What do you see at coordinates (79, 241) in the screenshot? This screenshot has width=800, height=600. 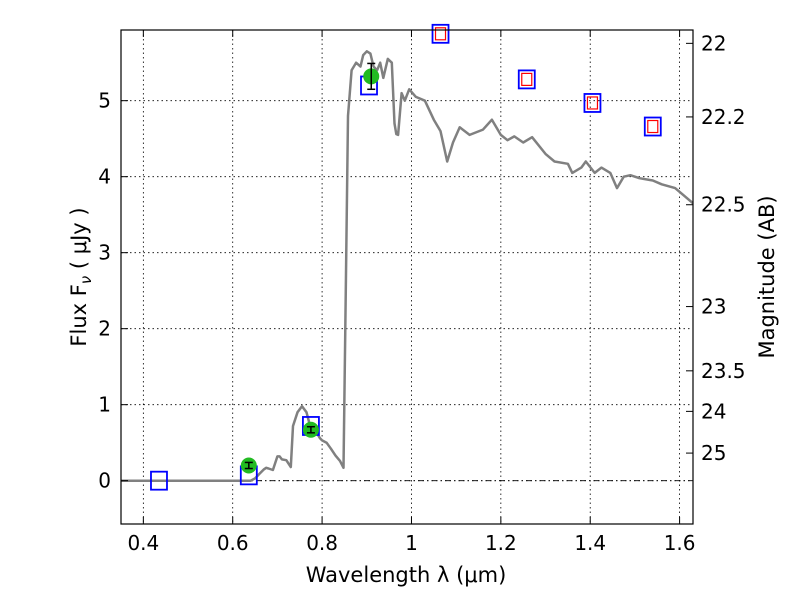 I see `y-axis-label-unit: ( μJy )` at bounding box center [79, 241].